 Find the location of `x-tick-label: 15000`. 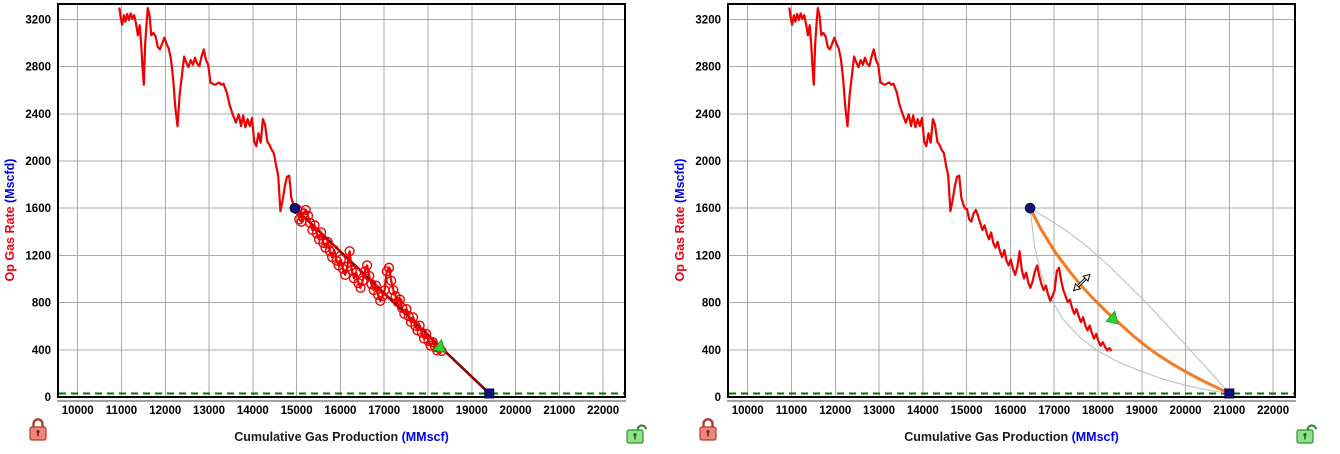

x-tick-label: 15000 is located at coordinates (297, 411).